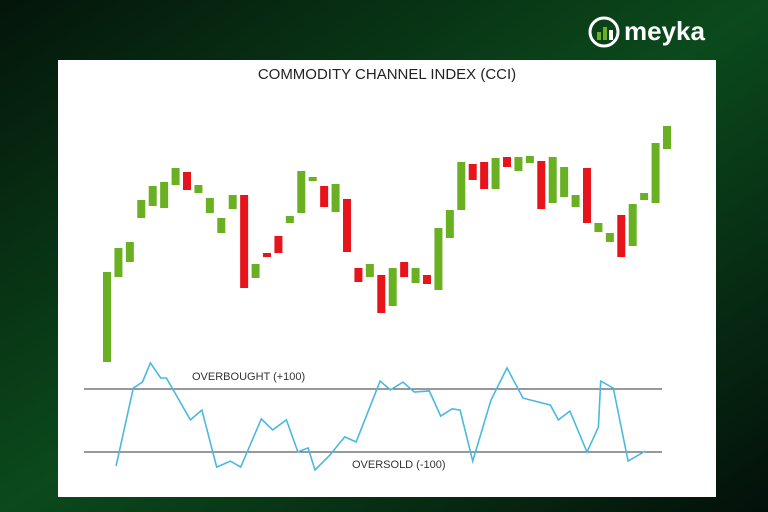 This screenshot has height=512, width=768. I want to click on cci-line, so click(380, 416).